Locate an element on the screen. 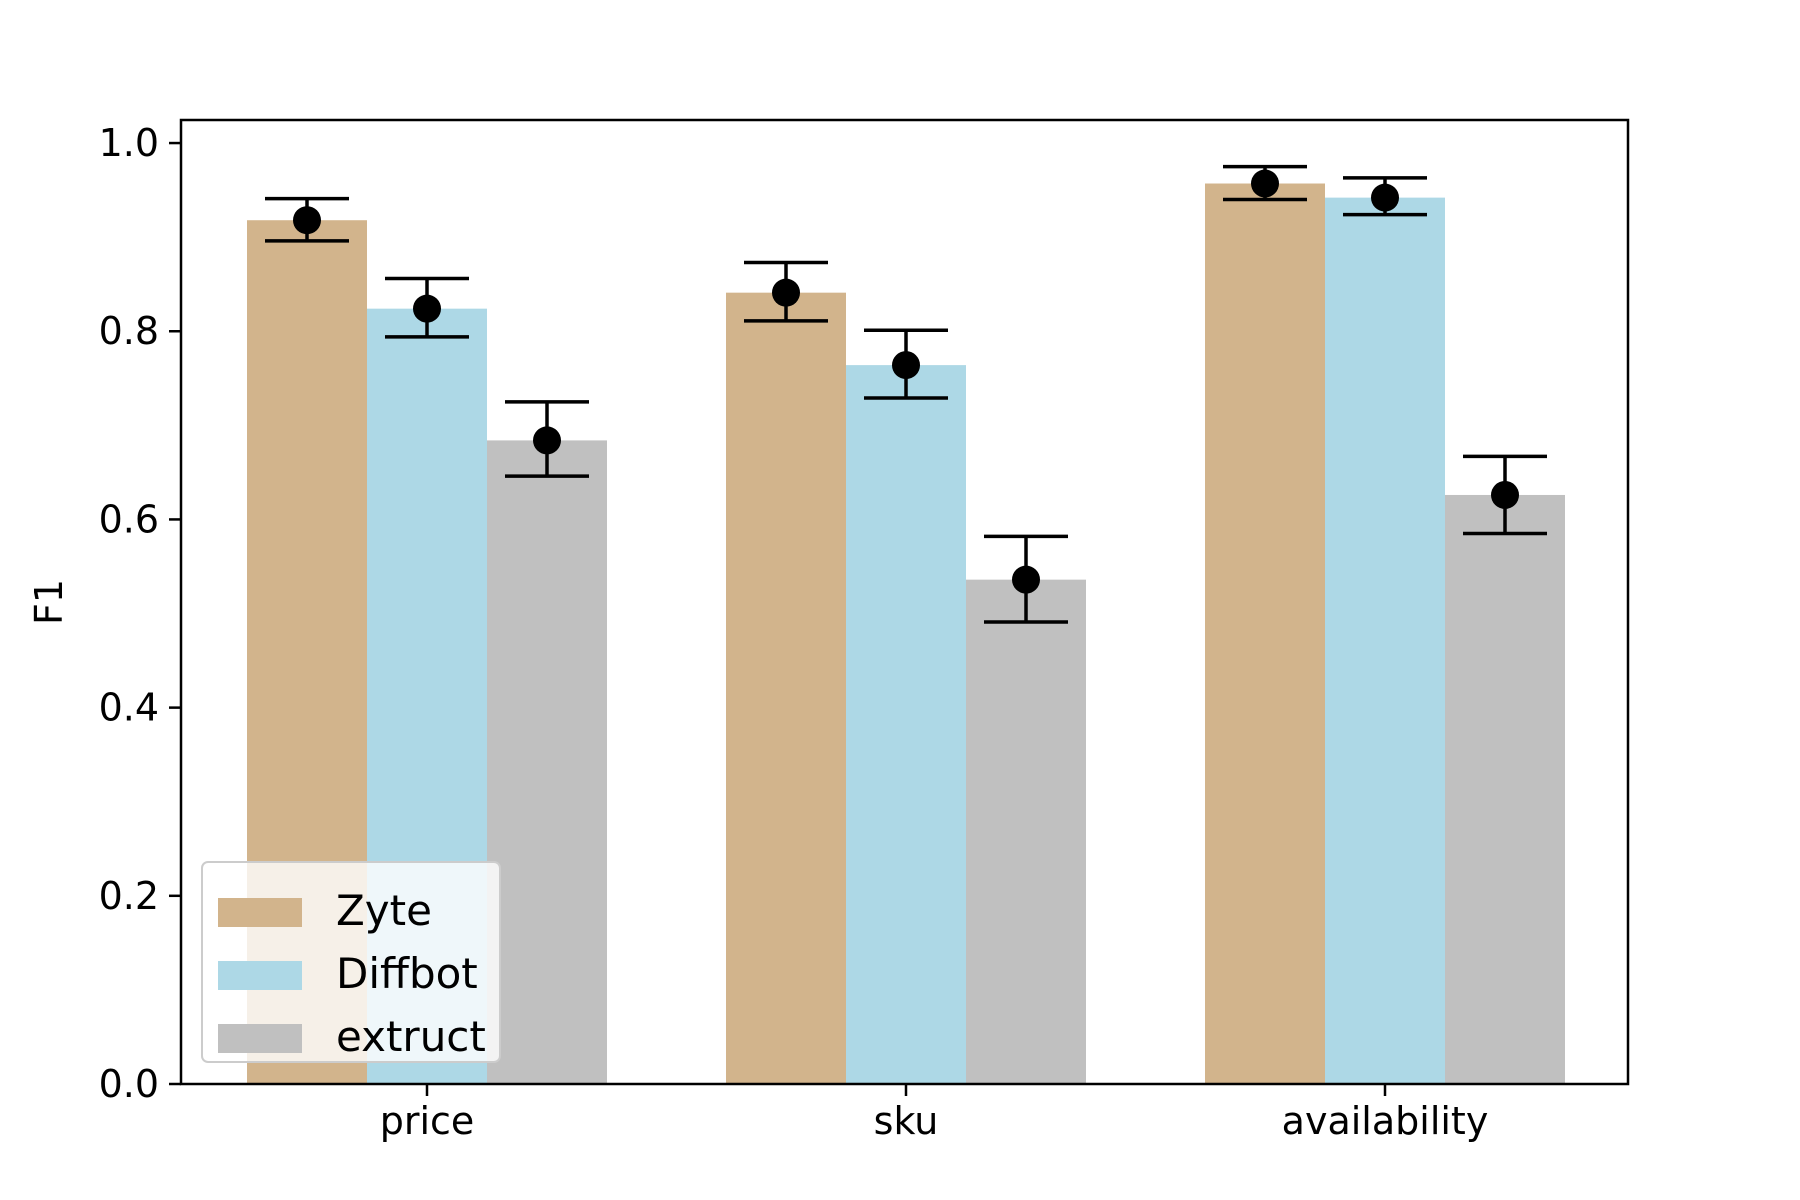  bar-extruct-sku is located at coordinates (1026, 831).